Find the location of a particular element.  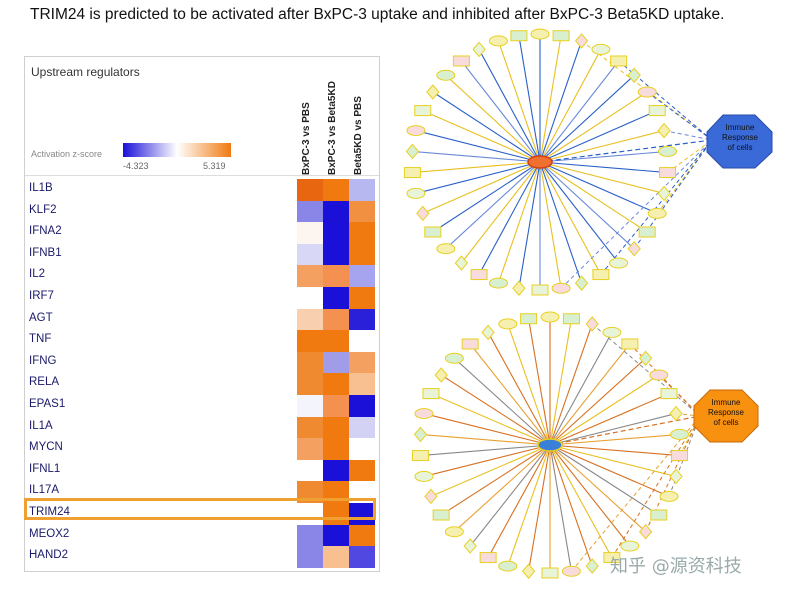

zscore-min: -4.323 is located at coordinates (136, 166).